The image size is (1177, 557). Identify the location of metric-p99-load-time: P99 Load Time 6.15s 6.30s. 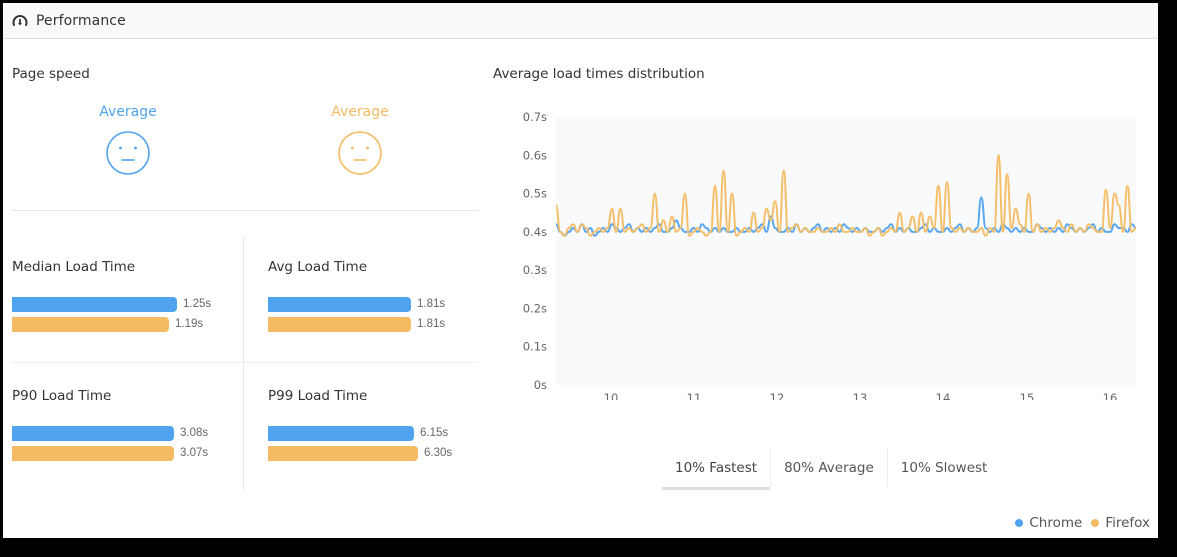
(378, 424).